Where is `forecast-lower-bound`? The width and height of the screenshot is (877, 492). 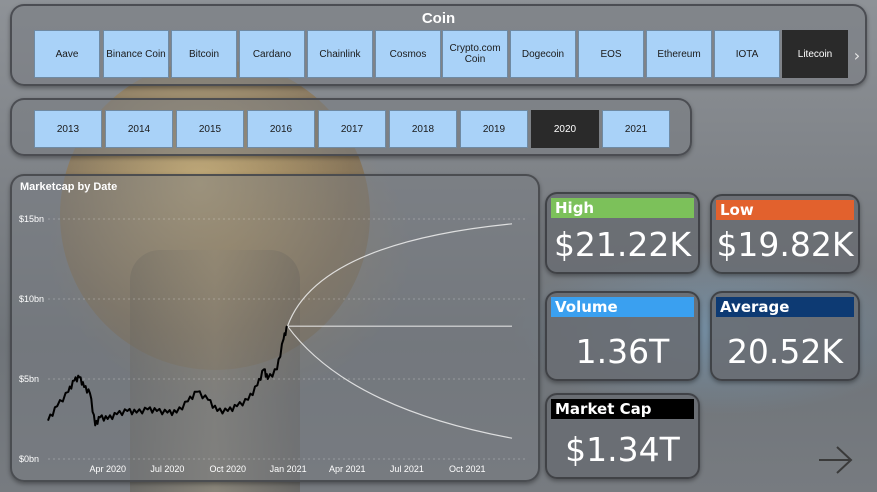
forecast-lower-bound is located at coordinates (400, 382).